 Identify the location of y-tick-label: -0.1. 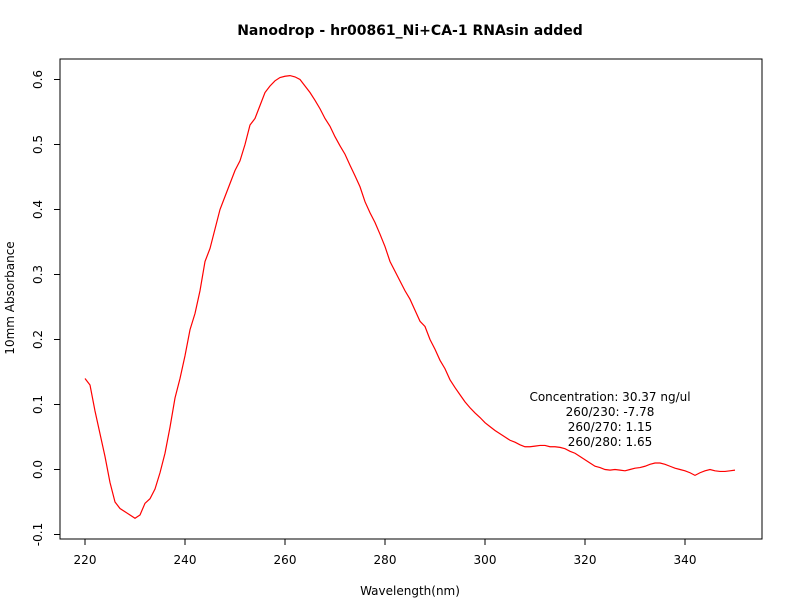
(38, 534).